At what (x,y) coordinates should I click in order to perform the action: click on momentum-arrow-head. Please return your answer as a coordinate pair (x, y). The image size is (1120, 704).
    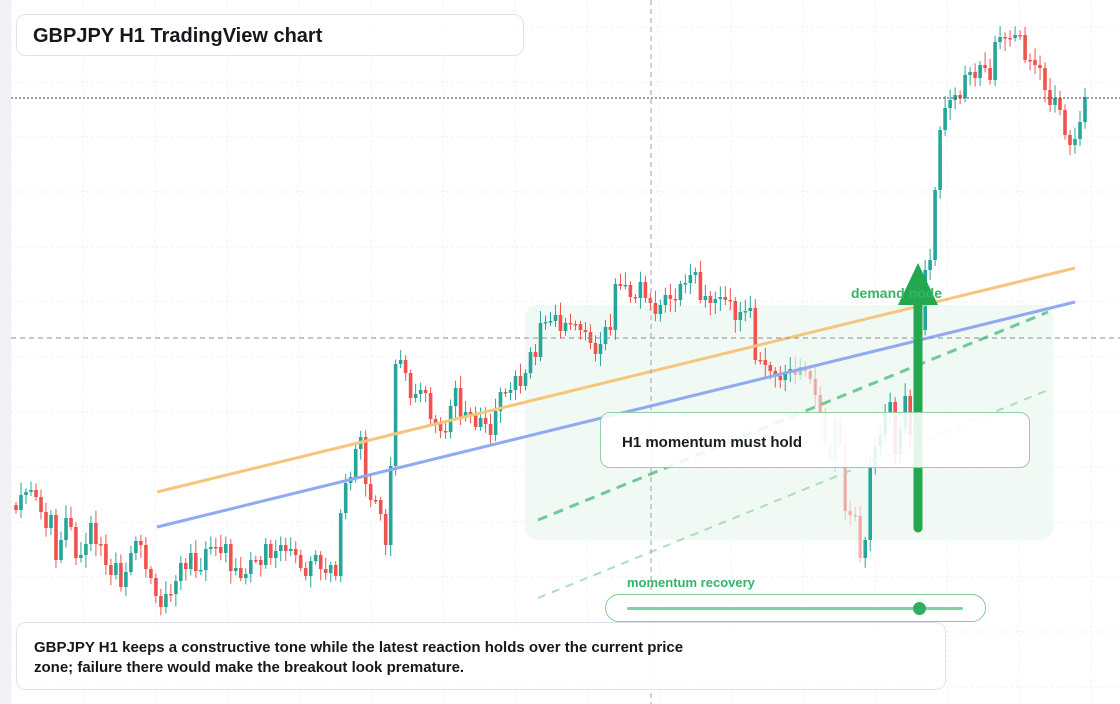
    Looking at the image, I should click on (918, 284).